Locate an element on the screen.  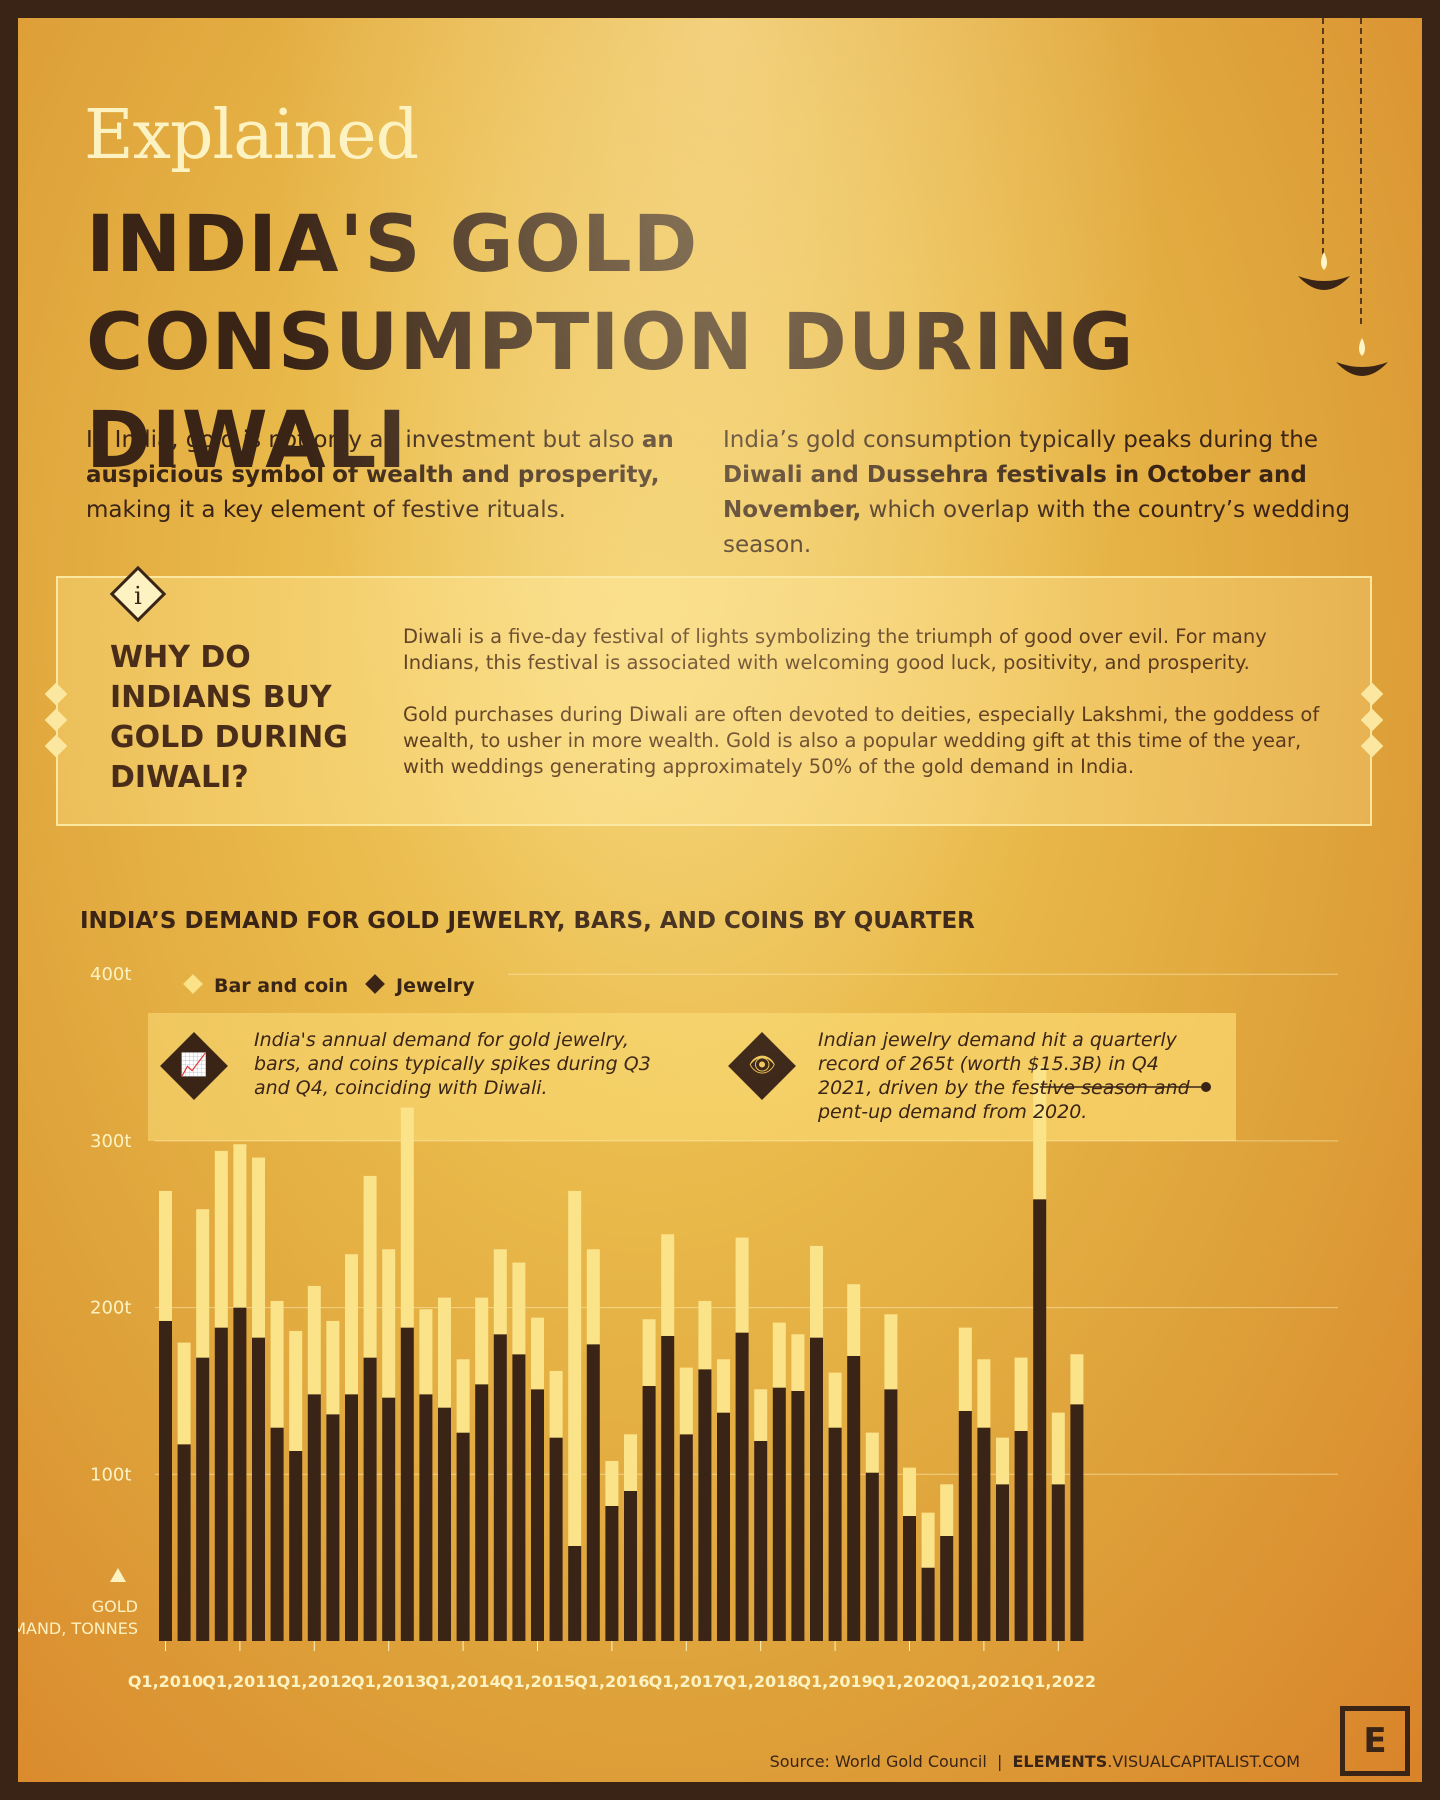
eye-dollar-icon: 👁 is located at coordinates (762, 1065).